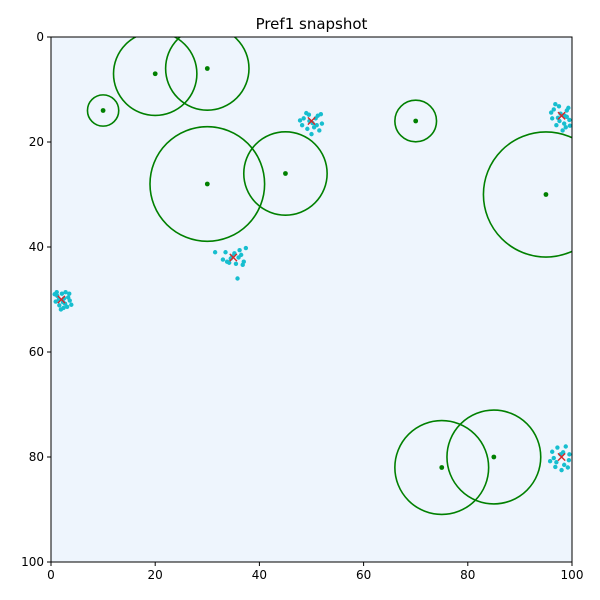 Image resolution: width=600 pixels, height=600 pixels. I want to click on x-tick-label: 80, so click(467, 575).